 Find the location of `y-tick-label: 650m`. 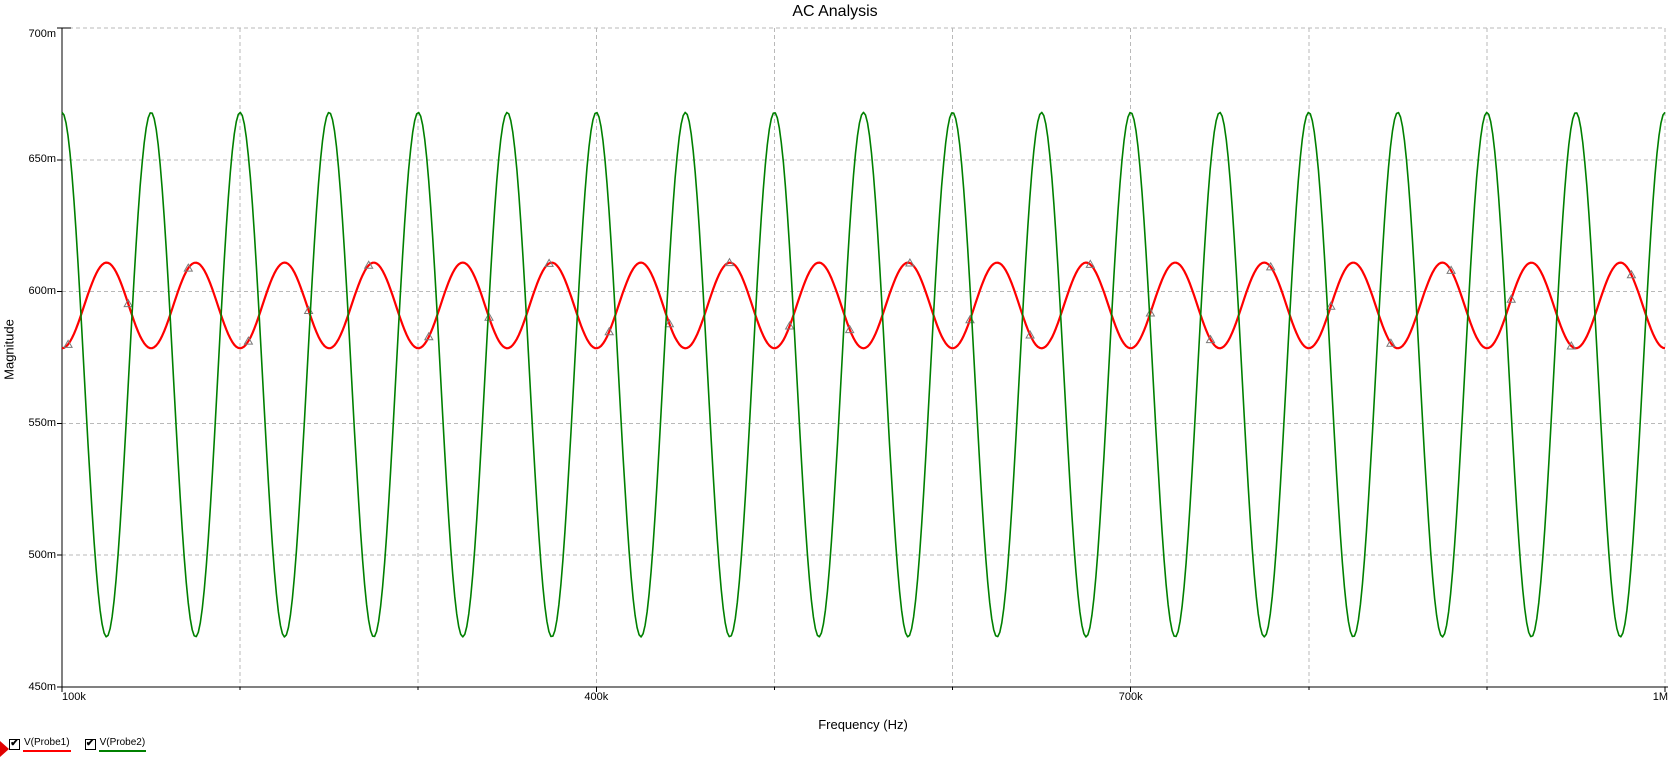

y-tick-label: 650m is located at coordinates (42, 159).